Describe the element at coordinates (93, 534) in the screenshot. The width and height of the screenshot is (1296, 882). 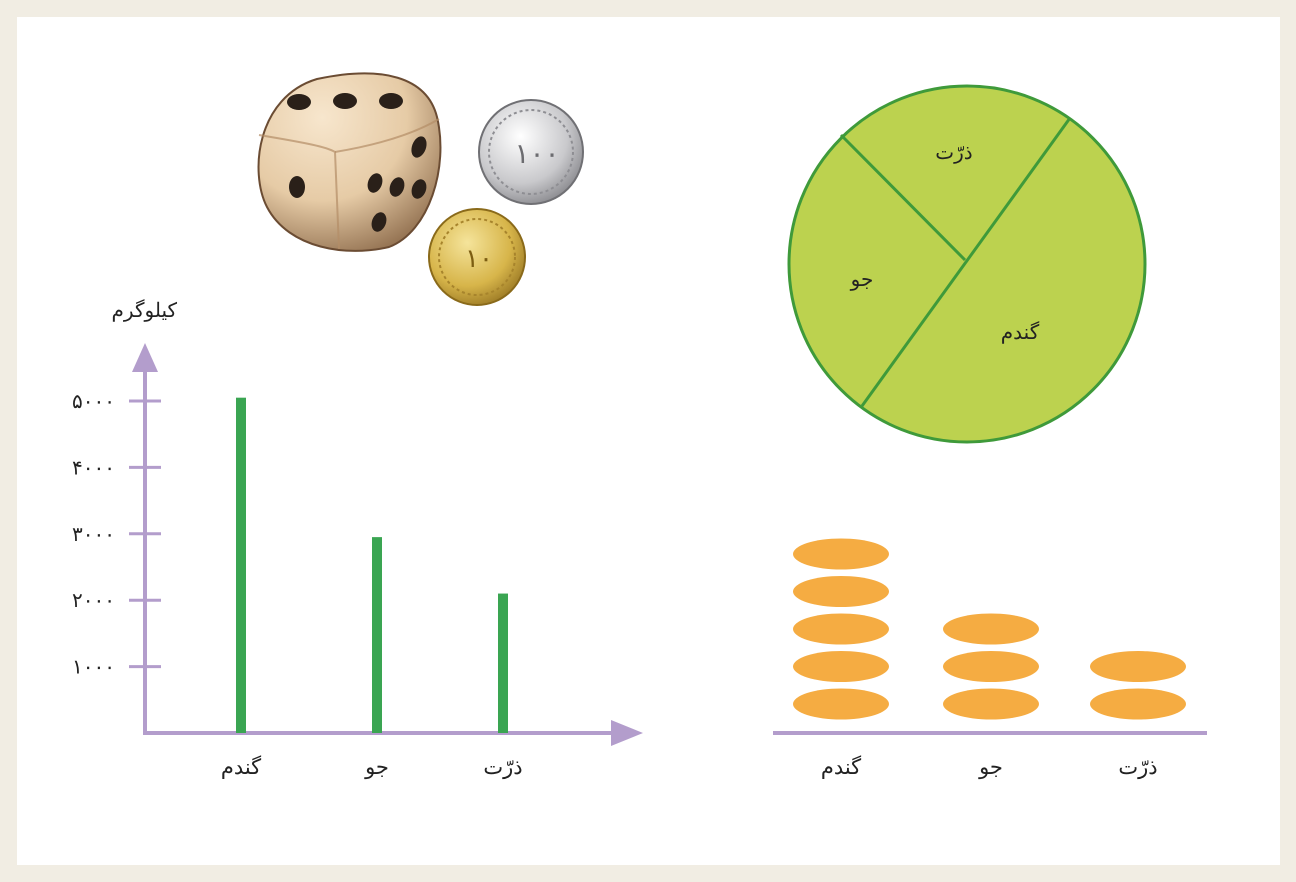
I see `y-tick-label: ۳۰۰۰` at that location.